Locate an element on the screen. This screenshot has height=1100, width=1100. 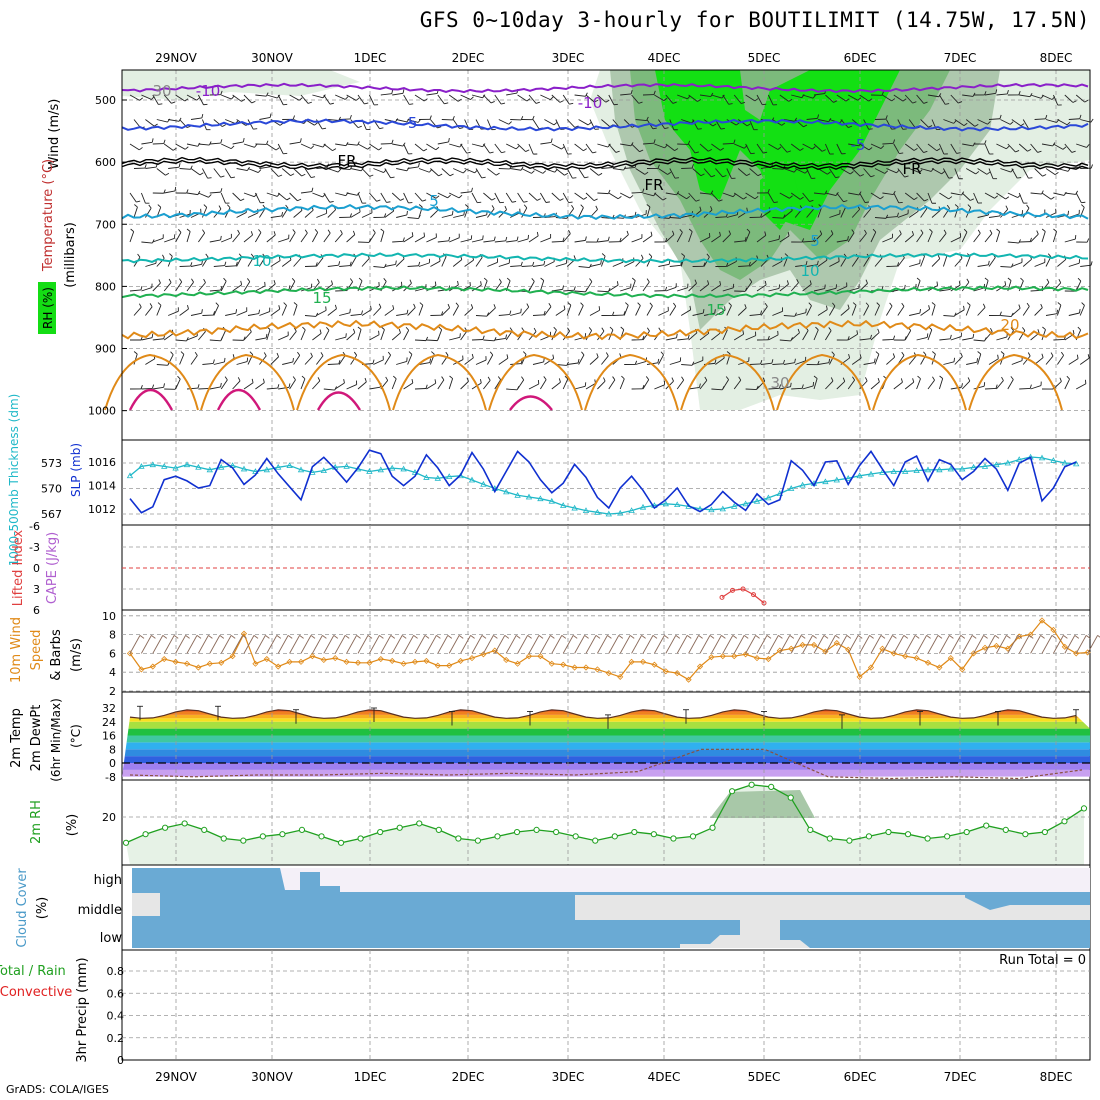
li-tick-label: 6 is located at coordinates (36, 610).